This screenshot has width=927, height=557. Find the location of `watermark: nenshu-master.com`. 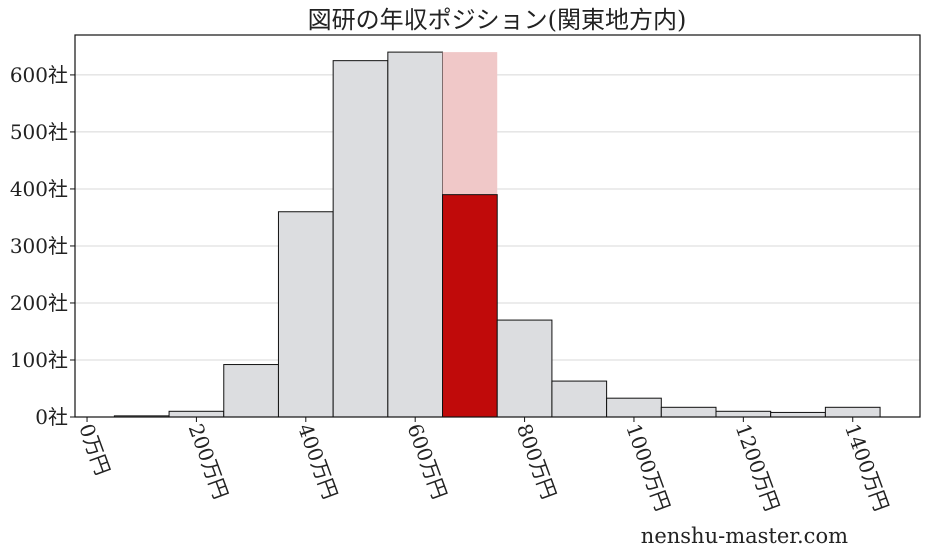

watermark: nenshu-master.com is located at coordinates (744, 536).